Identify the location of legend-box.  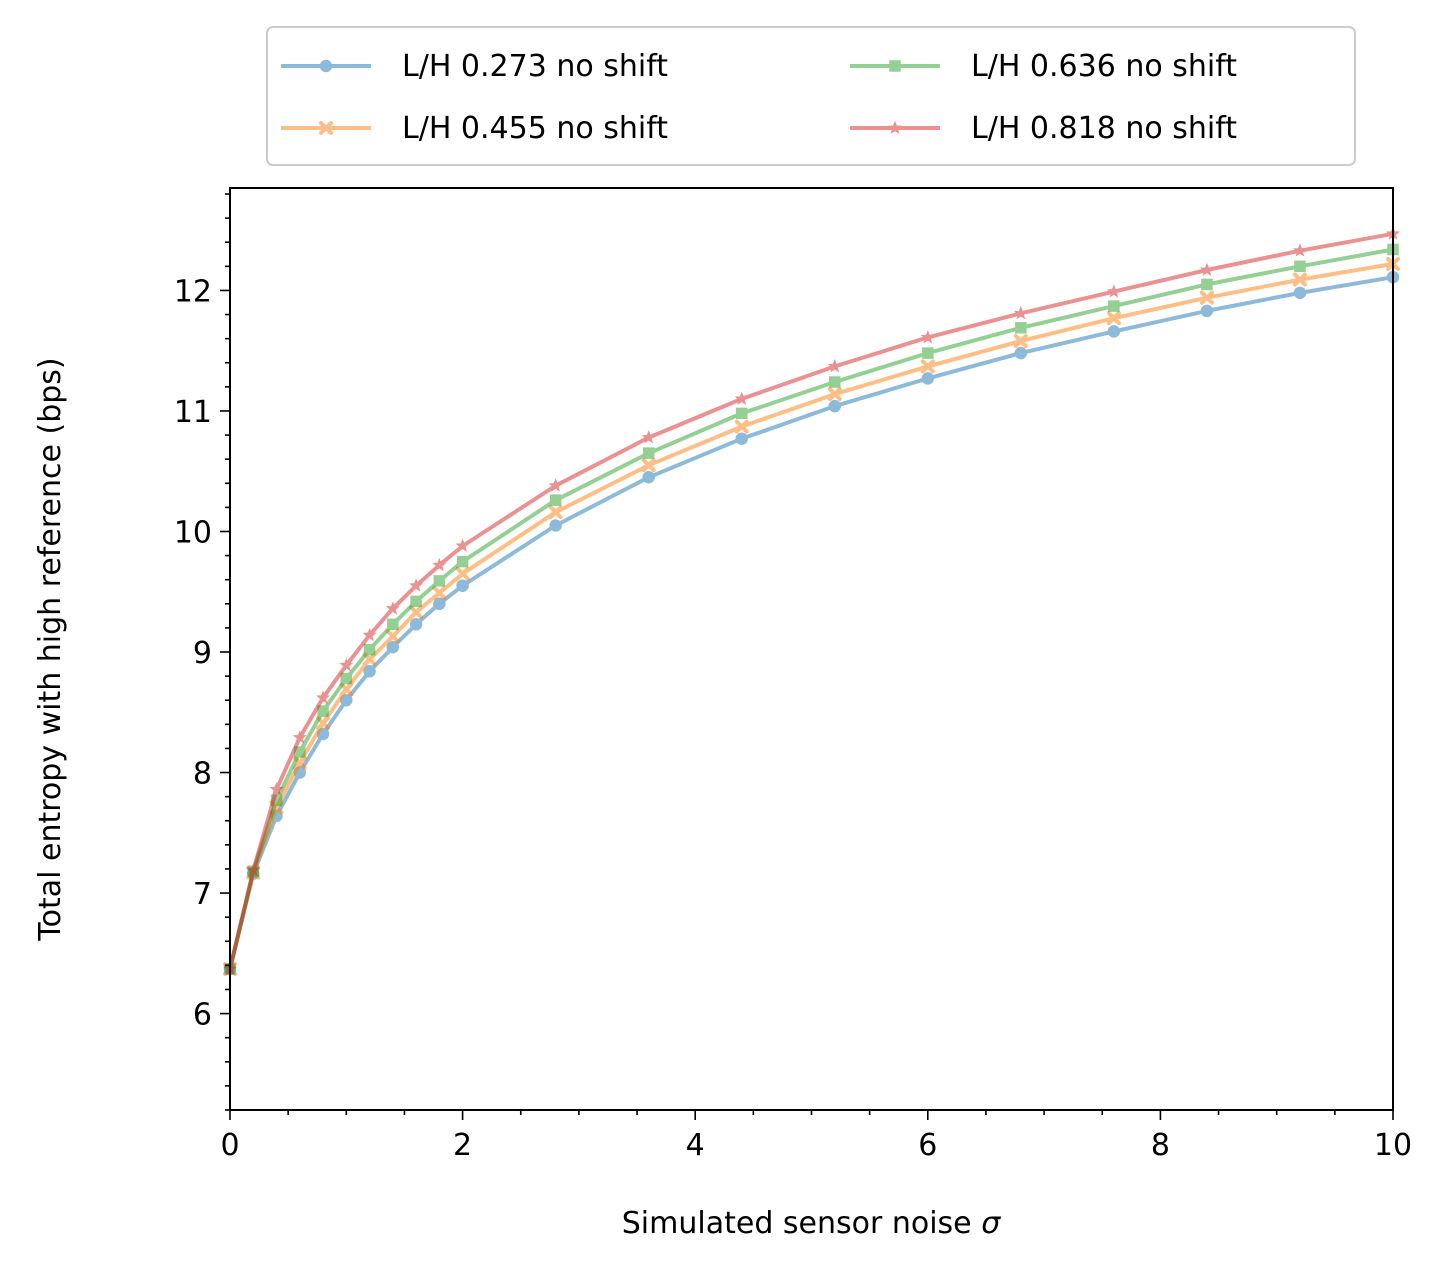
(811, 96).